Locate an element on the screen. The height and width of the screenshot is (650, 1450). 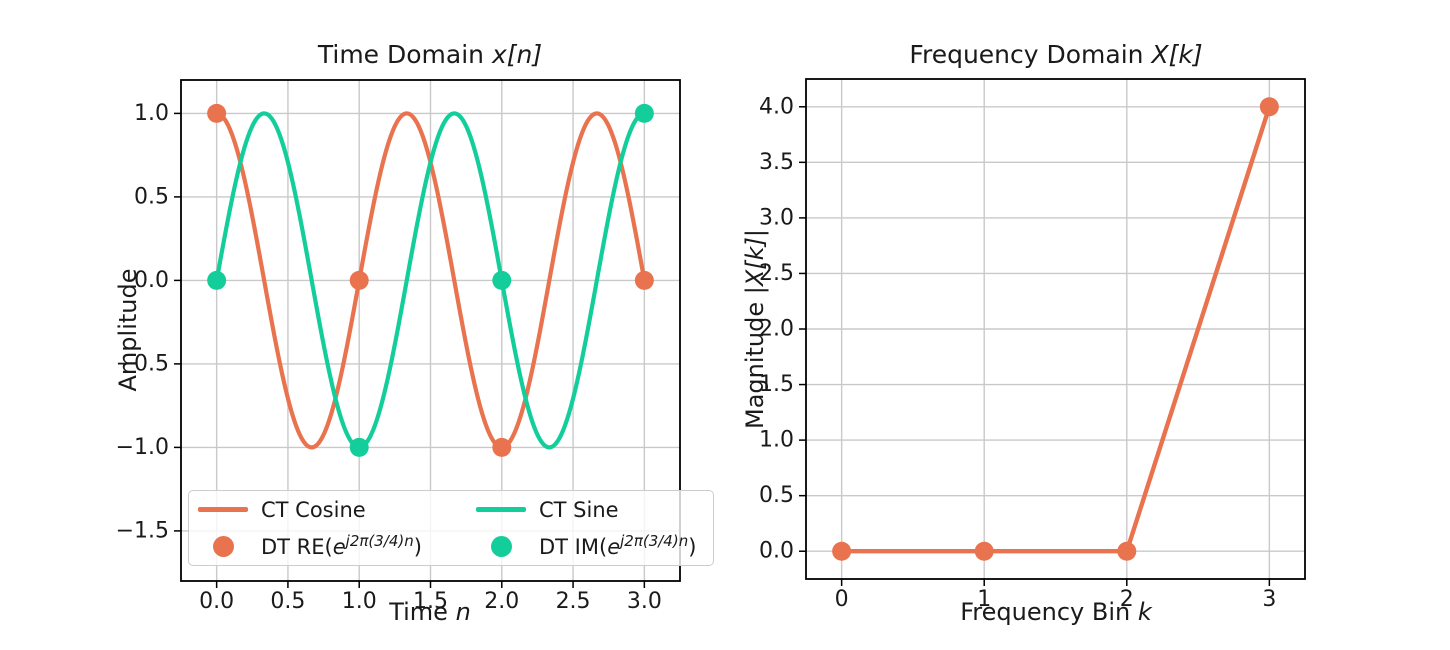
svg-text: 4.0 is located at coordinates (776, 106).